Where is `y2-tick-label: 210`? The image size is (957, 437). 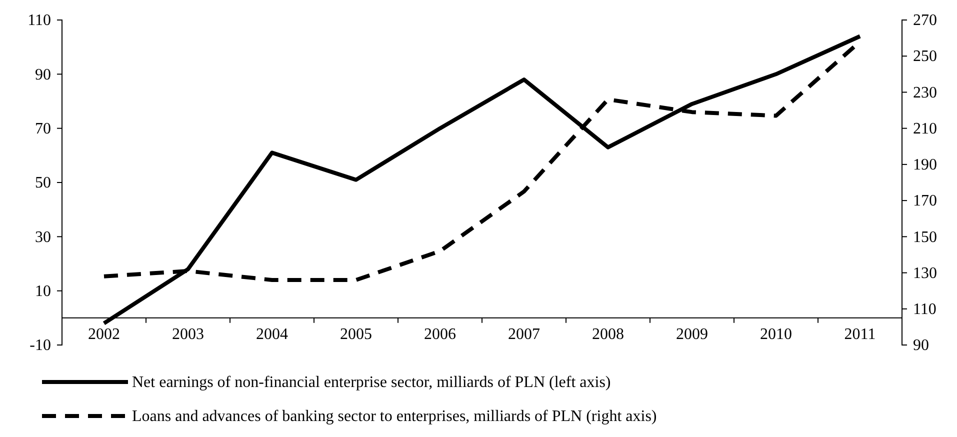
y2-tick-label: 210 is located at coordinates (925, 129).